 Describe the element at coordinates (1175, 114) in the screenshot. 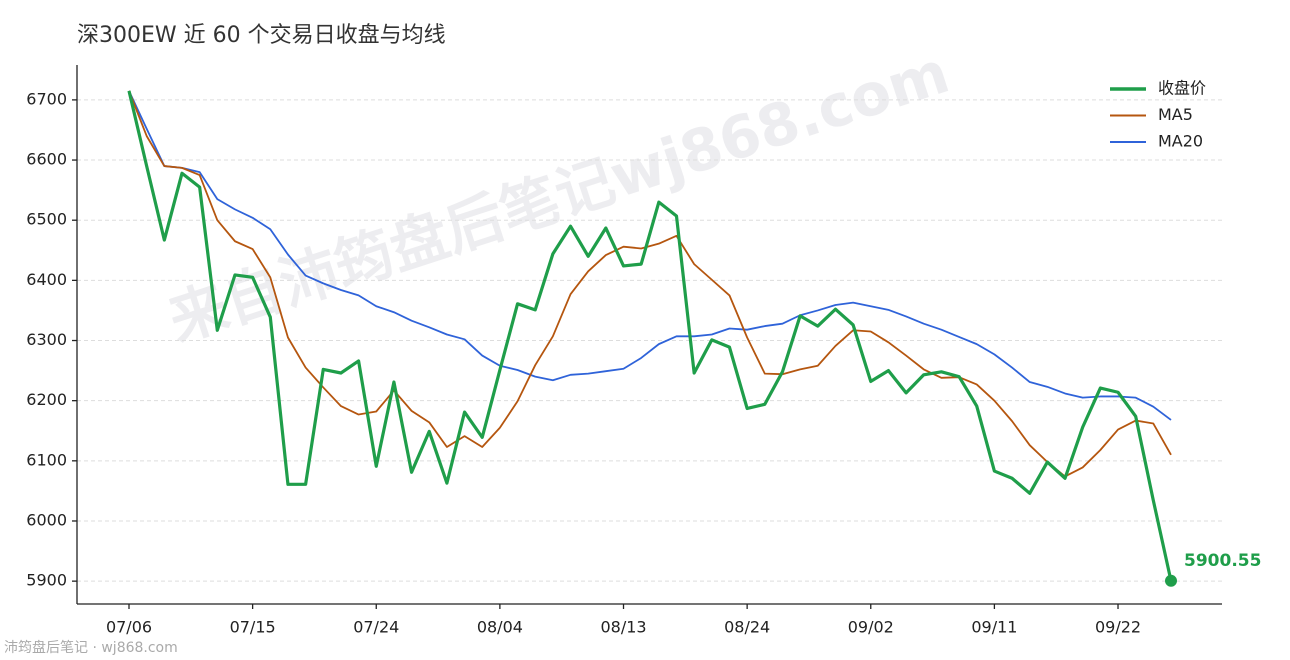

I see `legend-label: MA5` at that location.